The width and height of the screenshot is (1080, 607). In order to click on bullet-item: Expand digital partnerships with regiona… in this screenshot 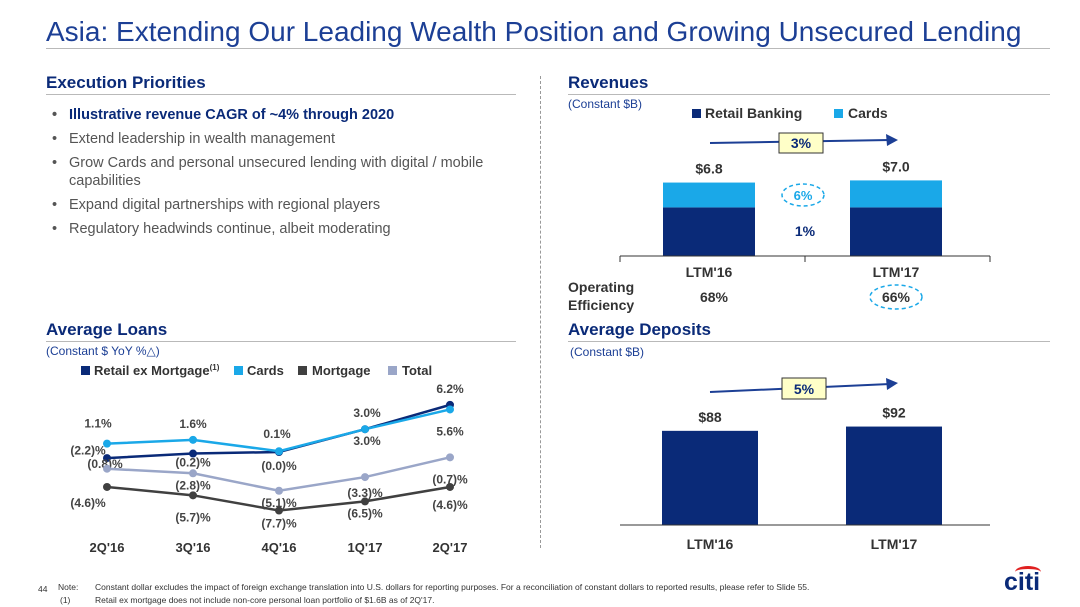, I will do `click(277, 205)`.